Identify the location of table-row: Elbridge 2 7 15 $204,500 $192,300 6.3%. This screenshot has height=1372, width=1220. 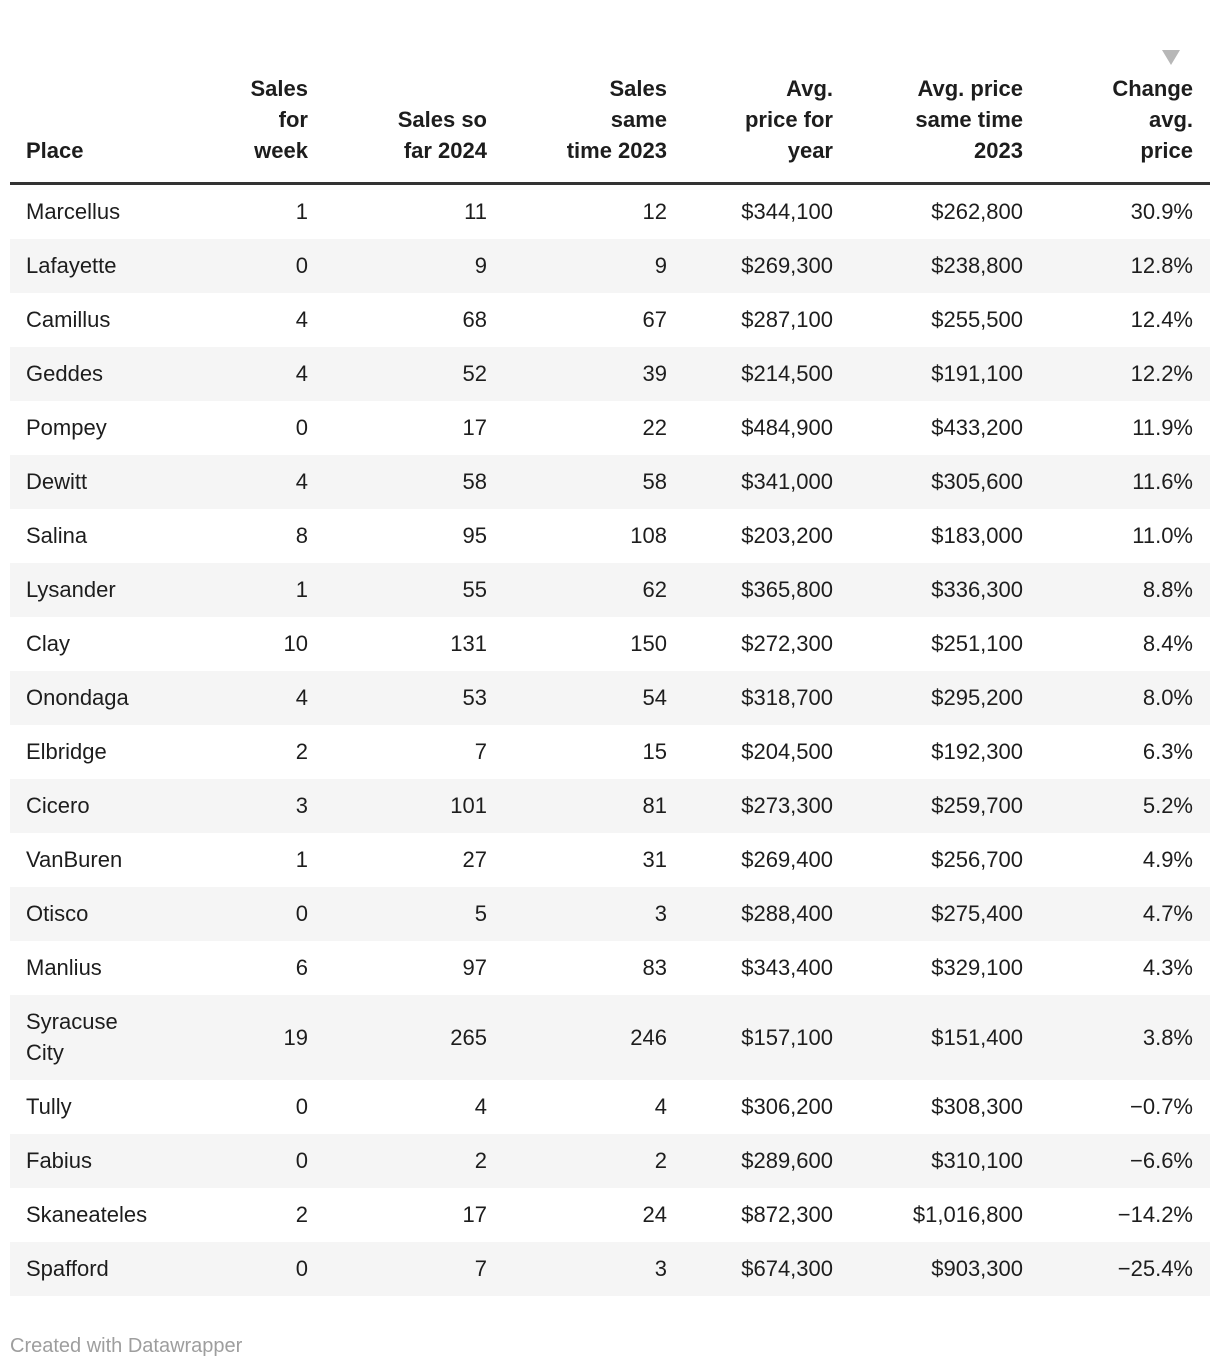
(610, 752).